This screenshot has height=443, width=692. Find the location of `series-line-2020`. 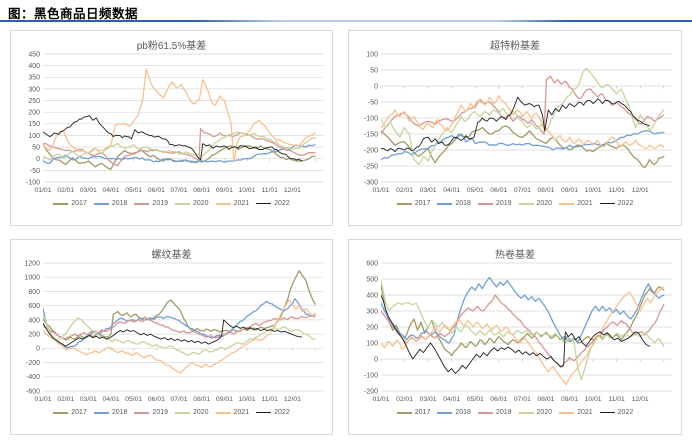

series-line-2020 is located at coordinates (179, 146).